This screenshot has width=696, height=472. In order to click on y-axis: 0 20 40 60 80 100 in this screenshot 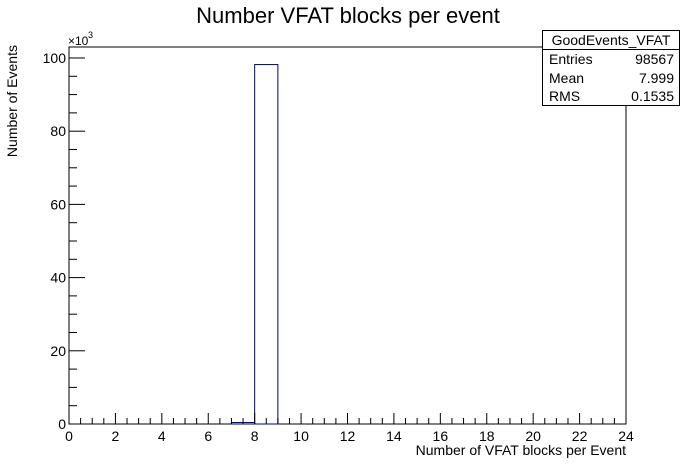, I will do `click(64, 241)`.